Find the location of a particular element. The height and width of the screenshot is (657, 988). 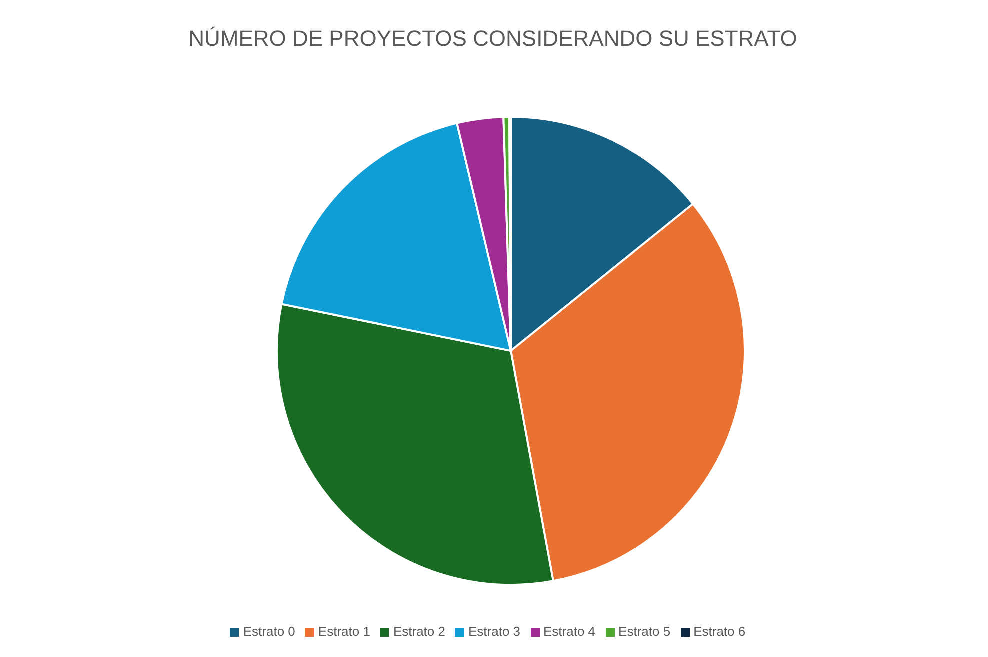

chart-title: NÚMERO DE PROYECTOS CONSIDERANDO SU ESTRATO is located at coordinates (493, 39).